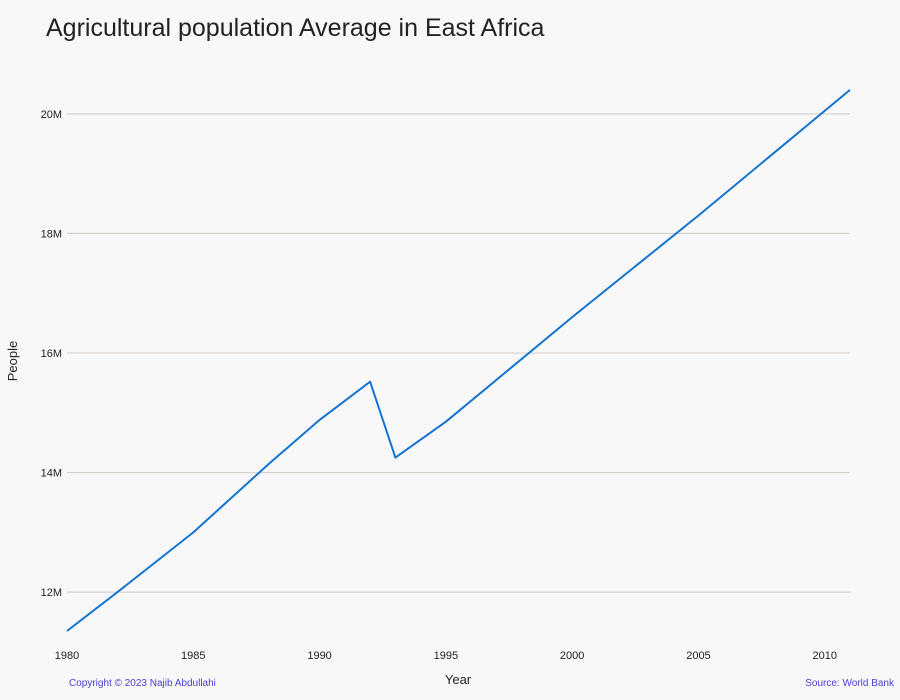 The width and height of the screenshot is (900, 700). What do you see at coordinates (849, 683) in the screenshot?
I see `source-text: Source: World Bank` at bounding box center [849, 683].